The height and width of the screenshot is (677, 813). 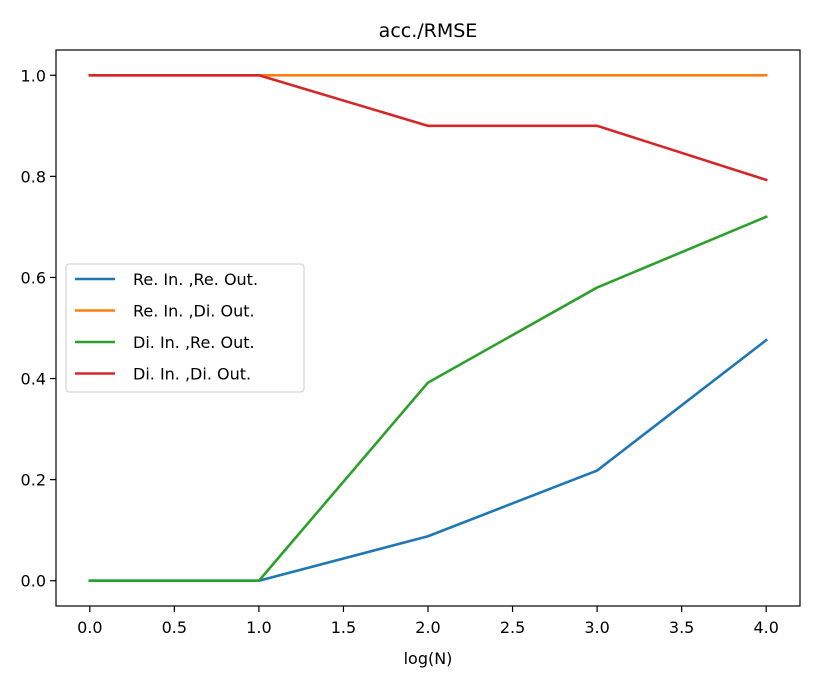 I want to click on y-tick-label: 1.0, so click(x=33, y=75).